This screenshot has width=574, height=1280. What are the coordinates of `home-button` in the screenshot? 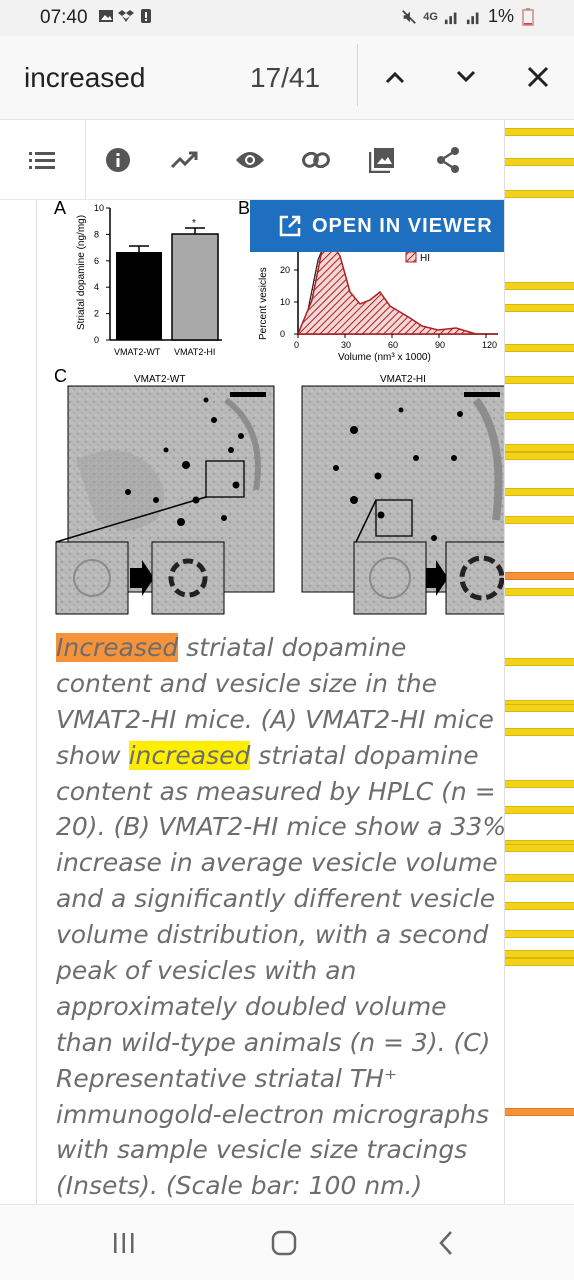 It's located at (284, 1243).